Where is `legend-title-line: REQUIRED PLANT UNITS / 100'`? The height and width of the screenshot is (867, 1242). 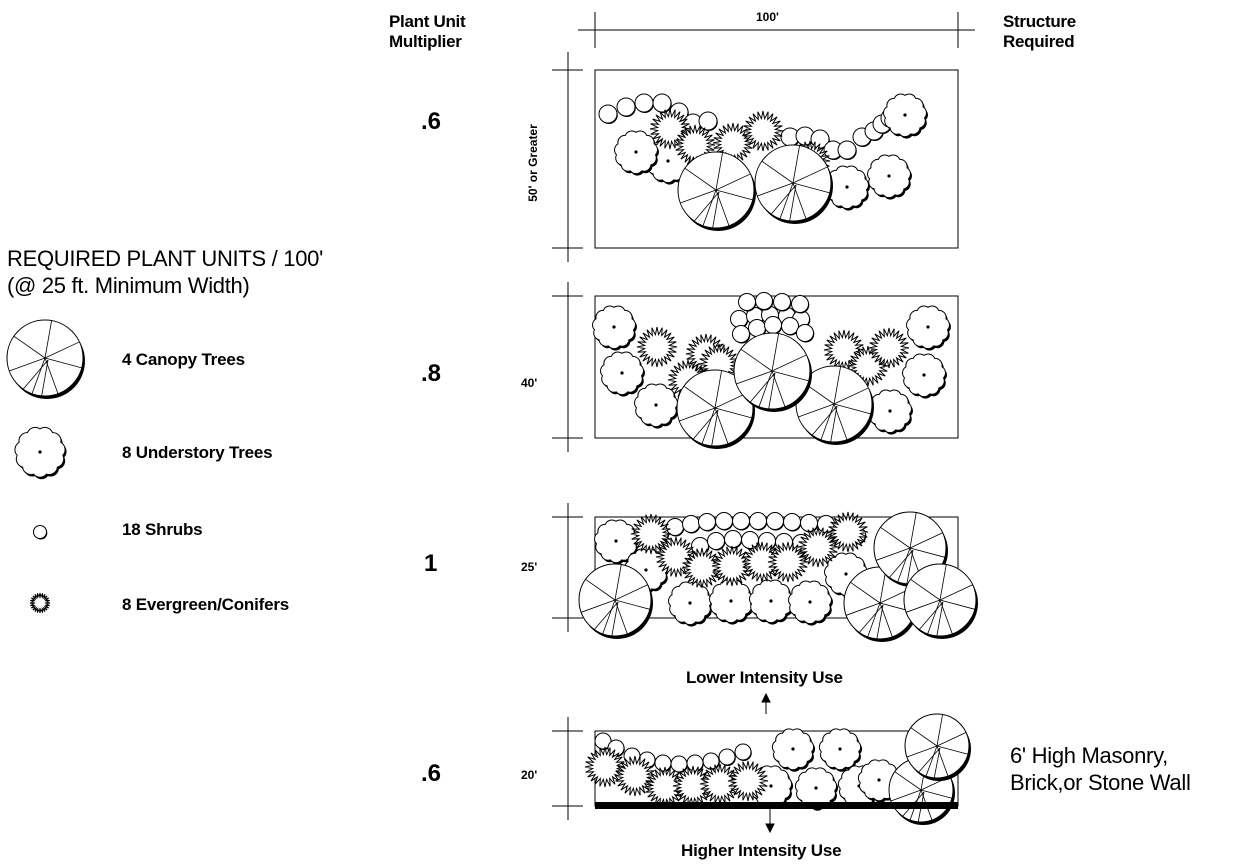 legend-title-line: REQUIRED PLANT UNITS / 100' is located at coordinates (165, 258).